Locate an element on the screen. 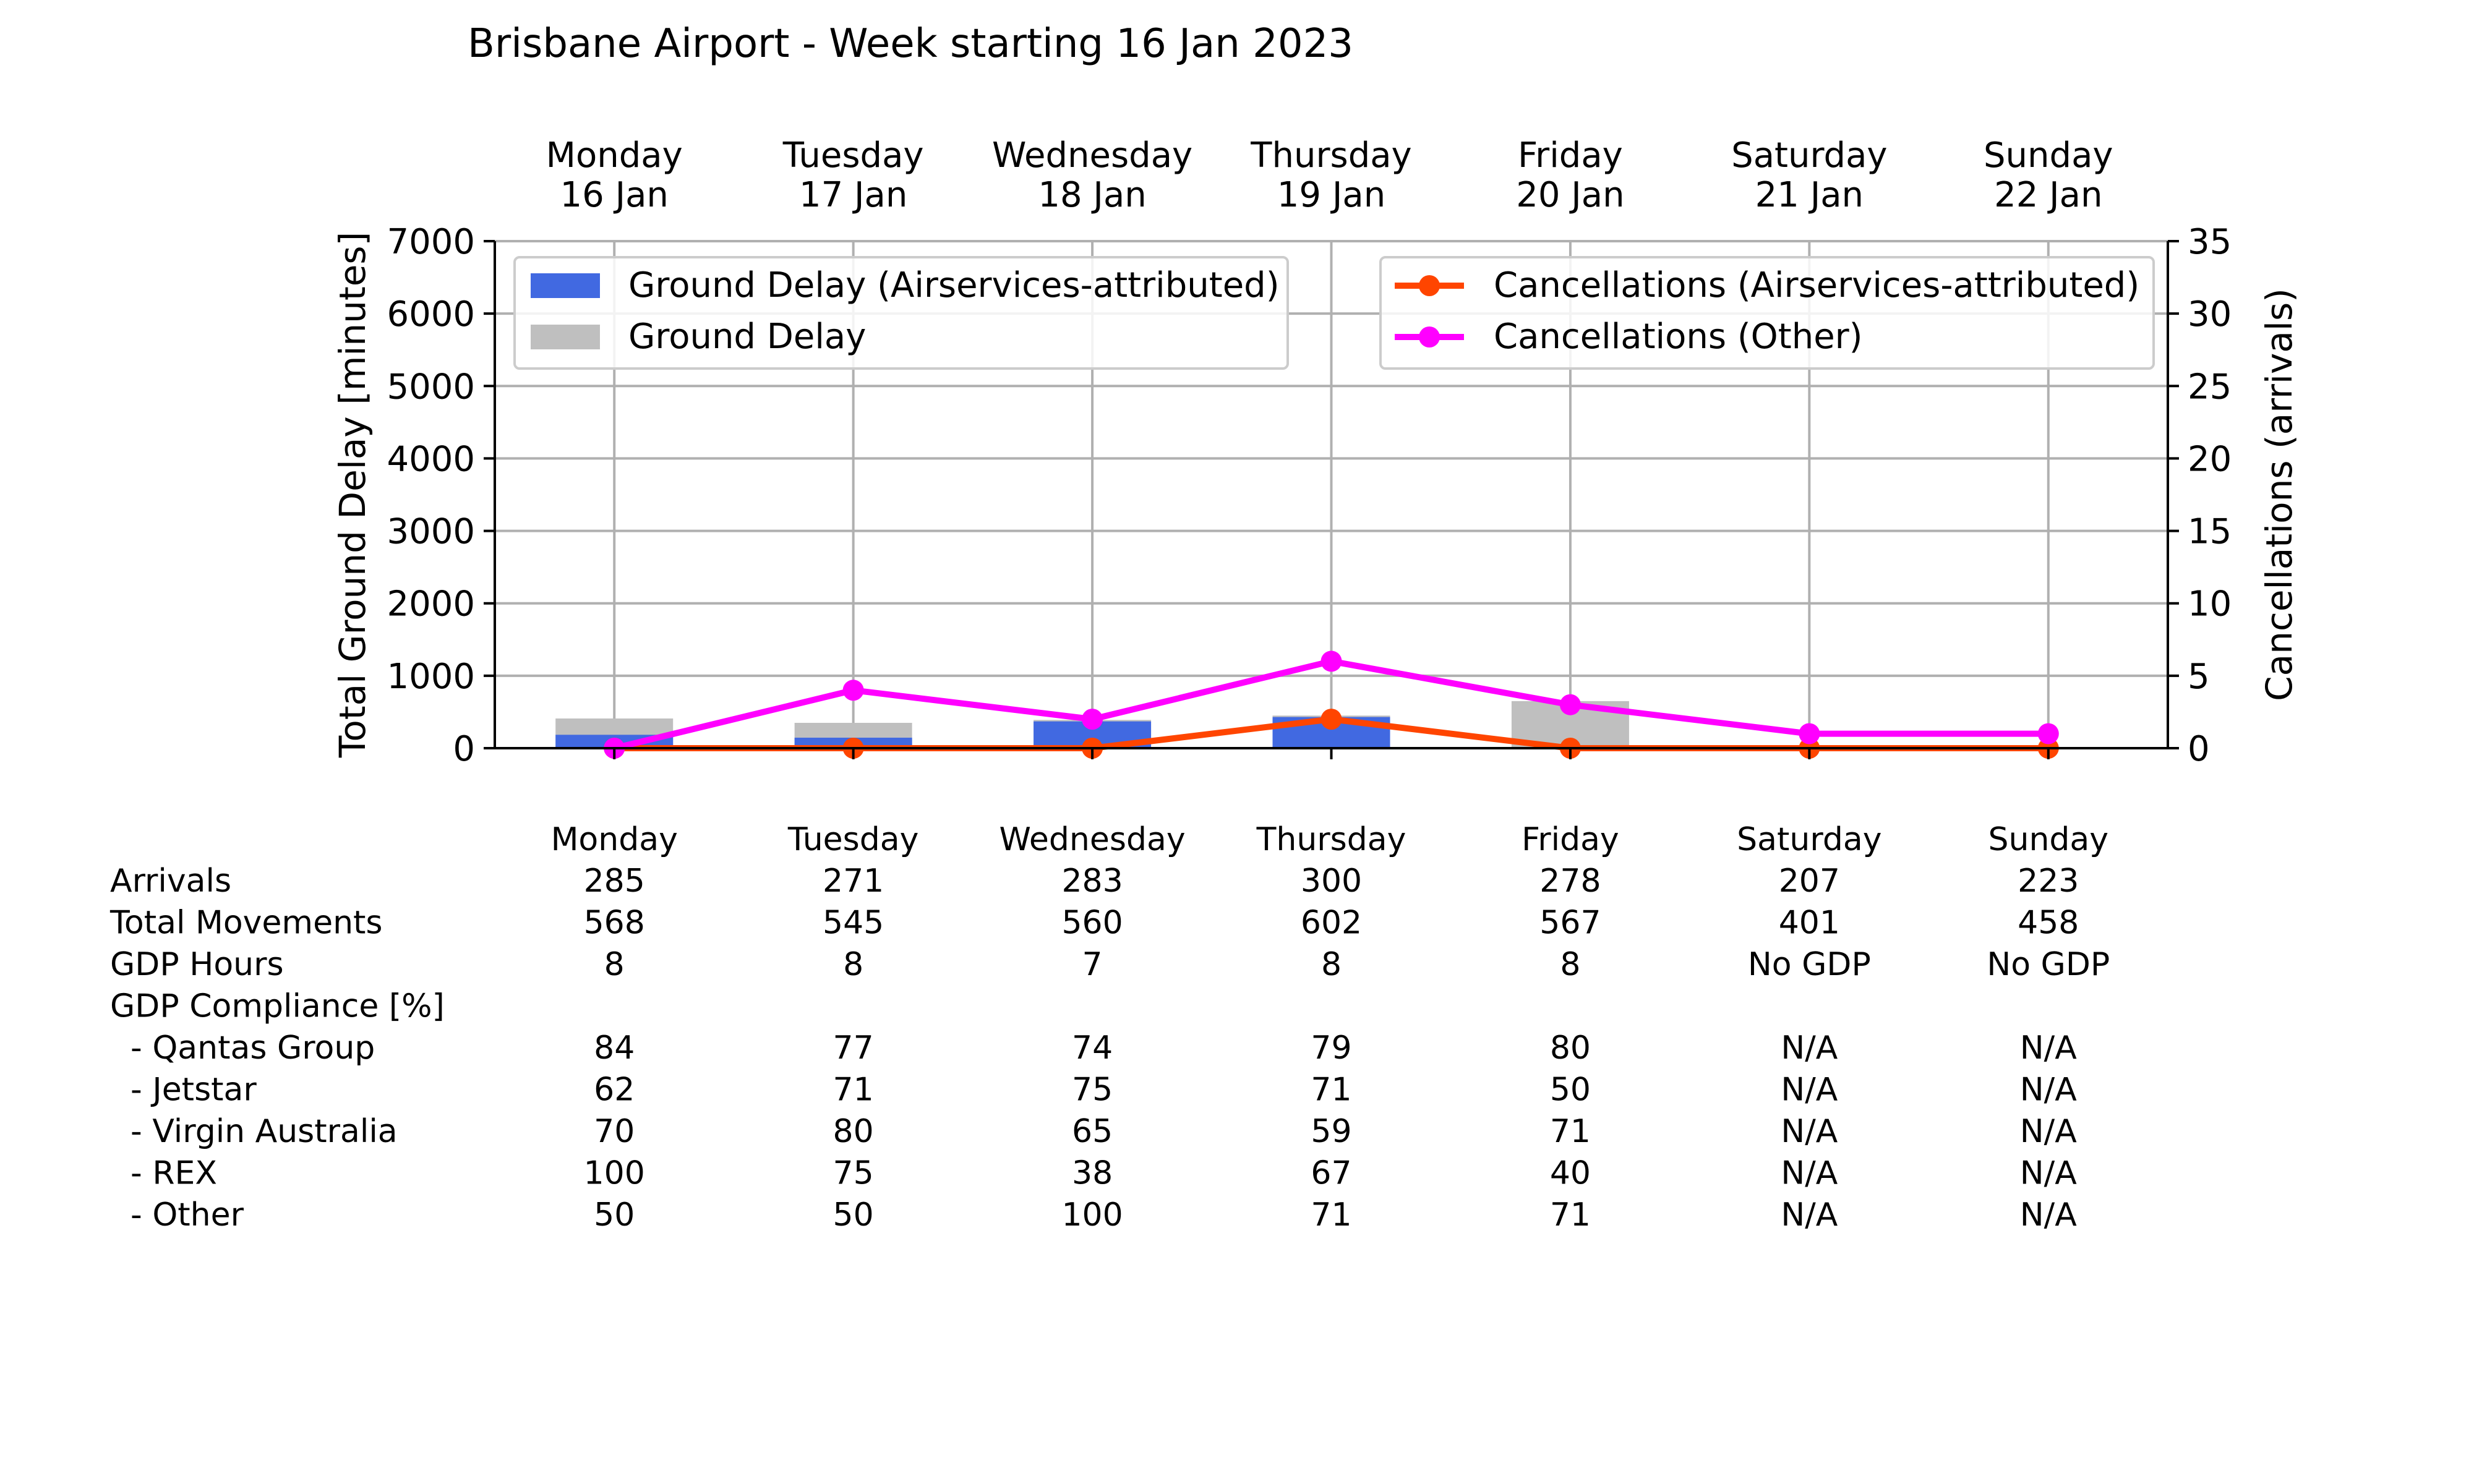 Image resolution: width=2474 pixels, height=1484 pixels. table-cell: 567 is located at coordinates (1570, 923).